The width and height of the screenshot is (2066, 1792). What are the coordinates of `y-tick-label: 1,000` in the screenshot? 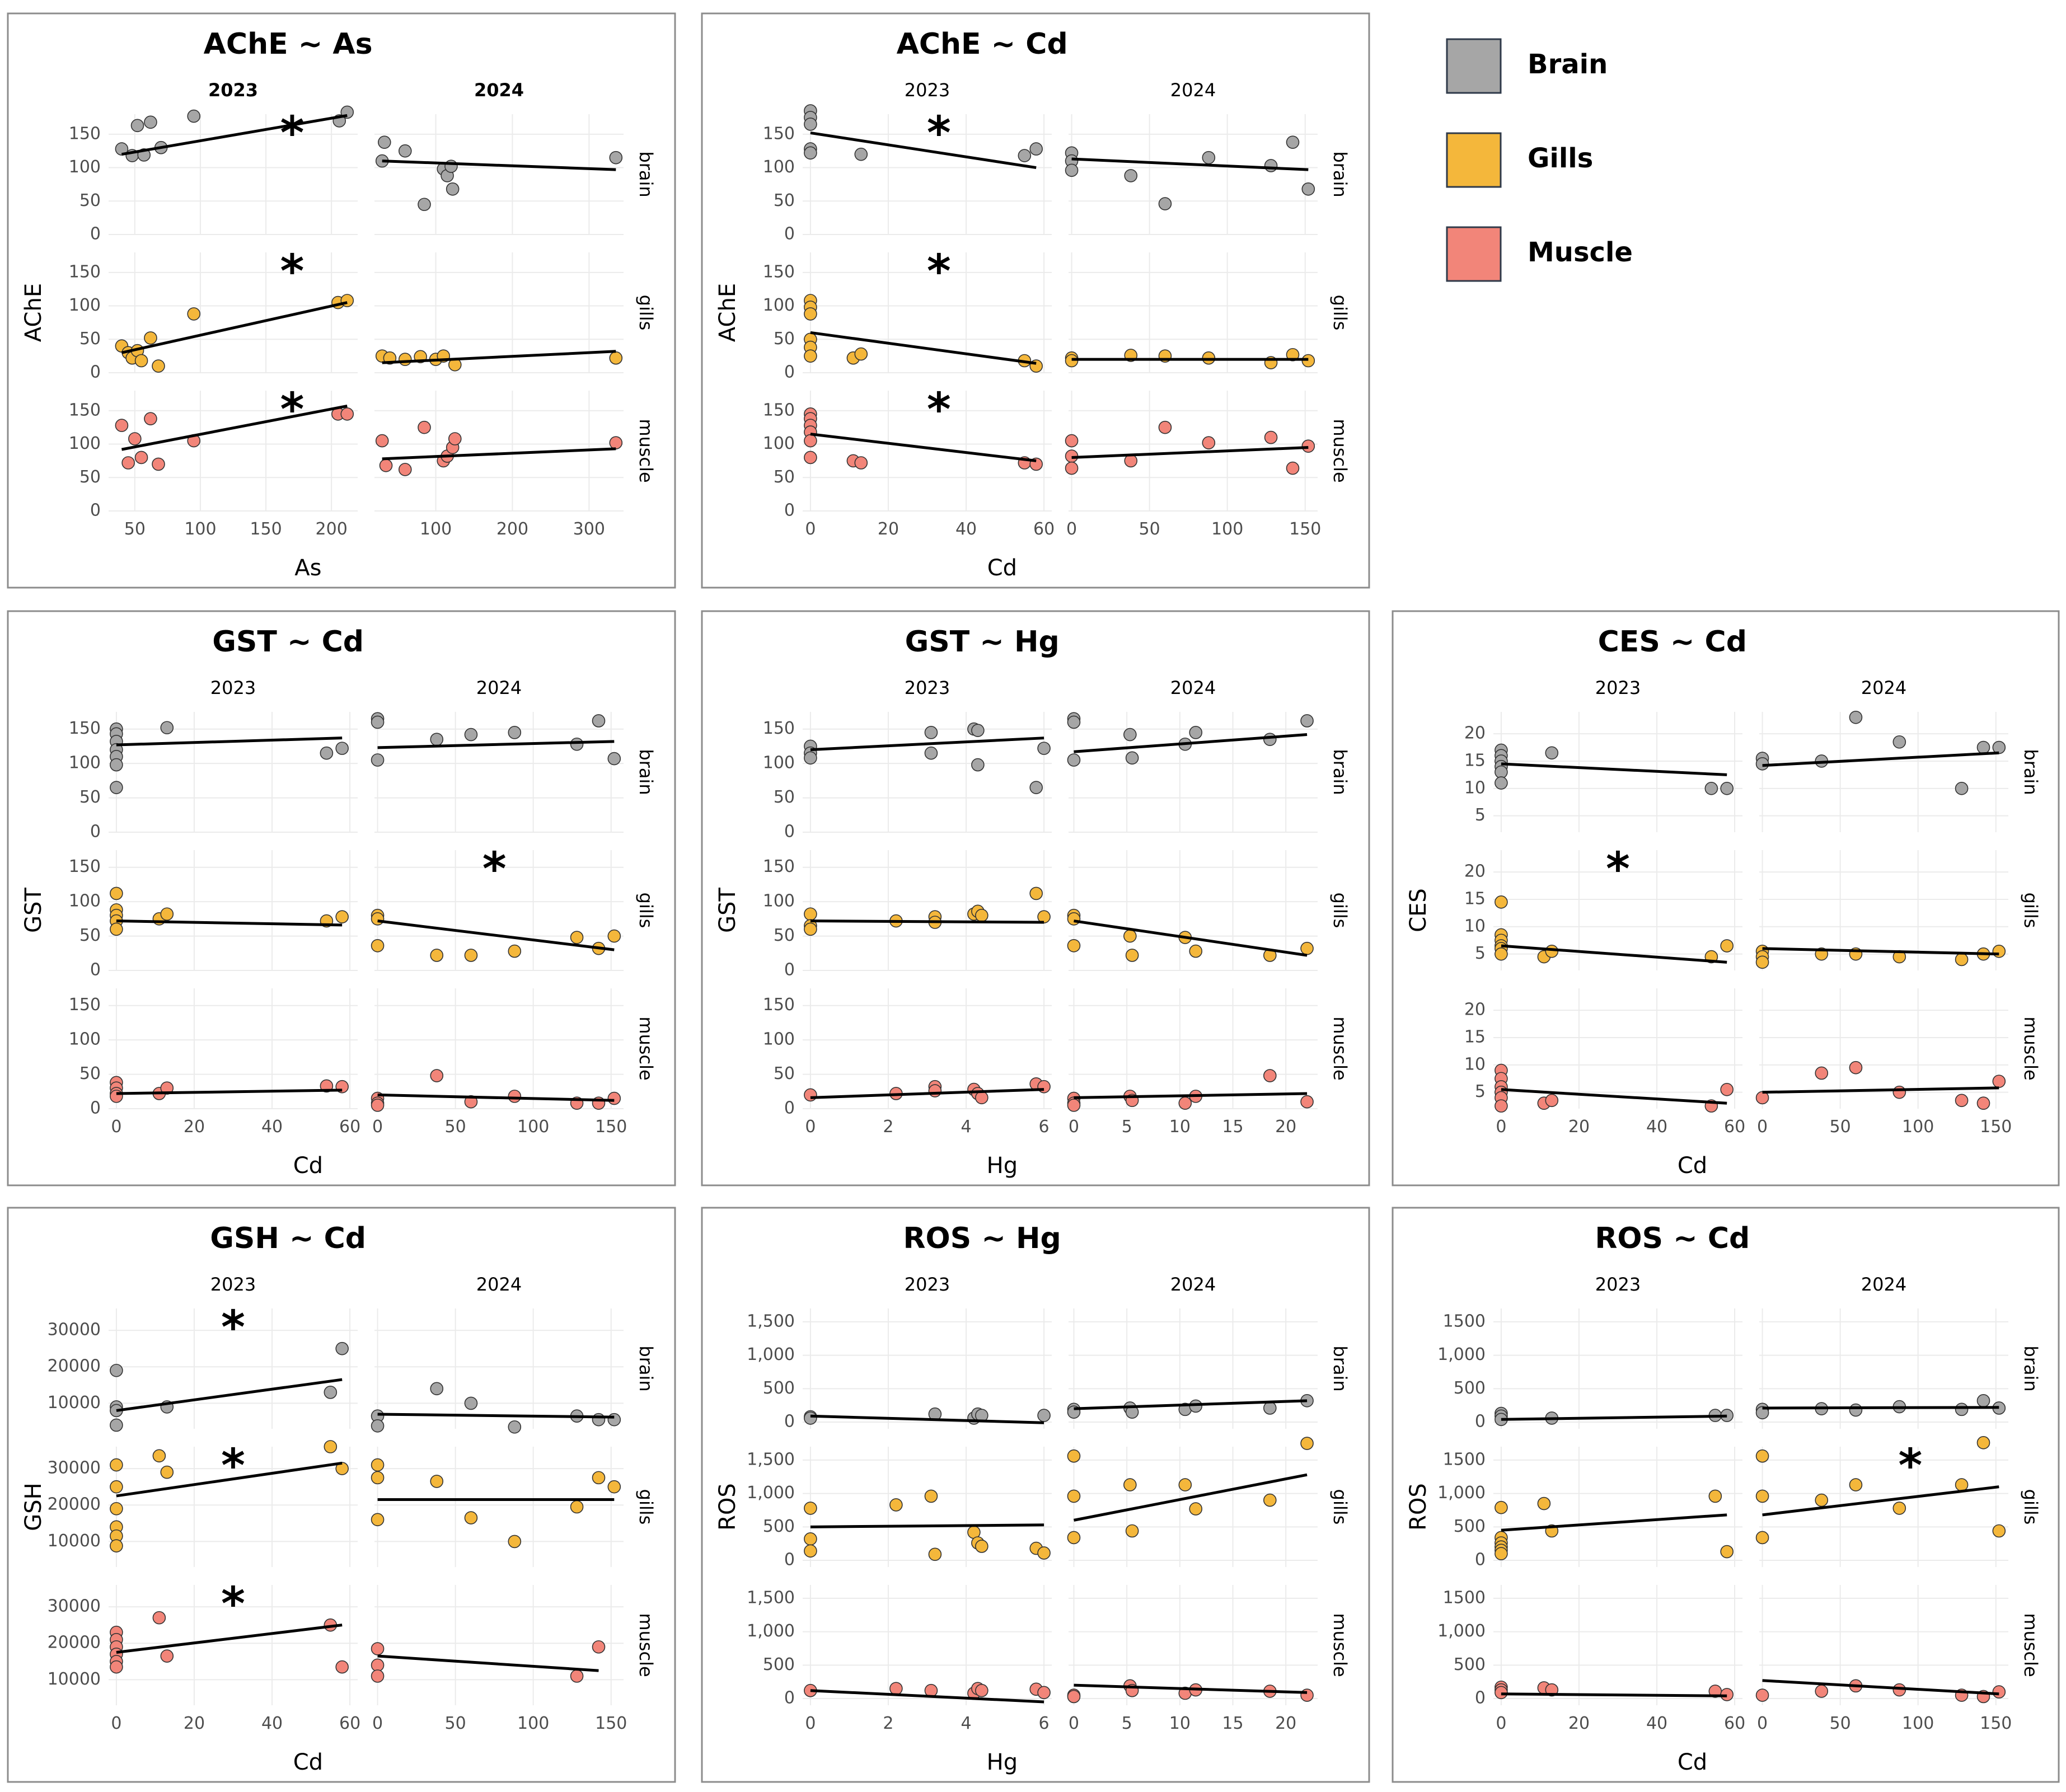 It's located at (1461, 1493).